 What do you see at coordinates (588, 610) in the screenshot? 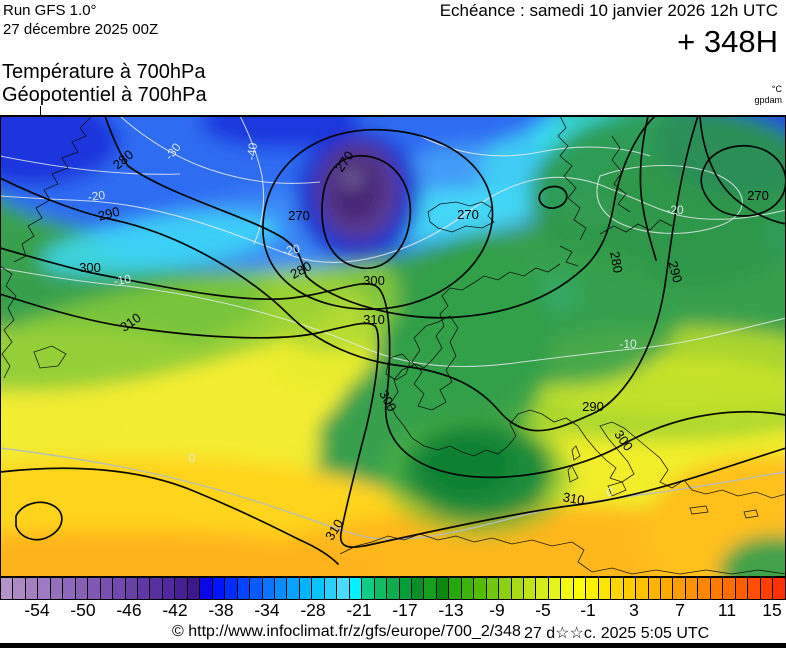
I see `colorbar-tick-label: -1` at bounding box center [588, 610].